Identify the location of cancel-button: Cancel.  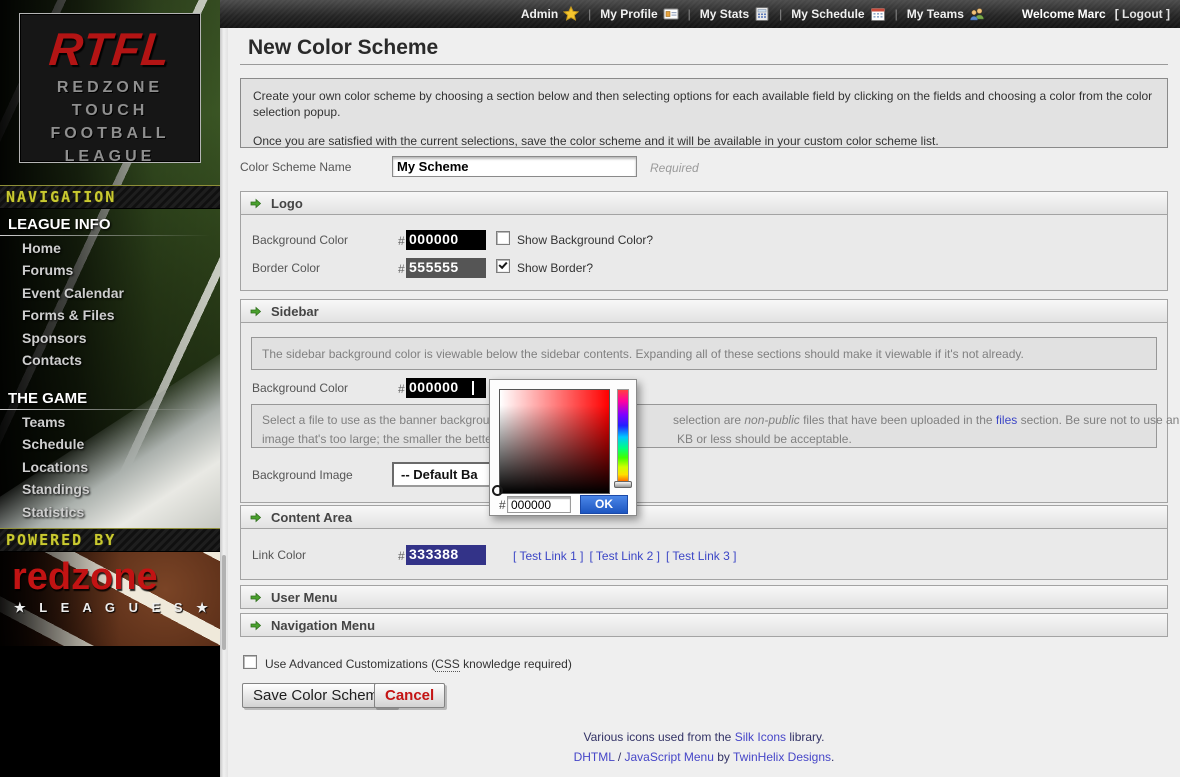
(410, 695).